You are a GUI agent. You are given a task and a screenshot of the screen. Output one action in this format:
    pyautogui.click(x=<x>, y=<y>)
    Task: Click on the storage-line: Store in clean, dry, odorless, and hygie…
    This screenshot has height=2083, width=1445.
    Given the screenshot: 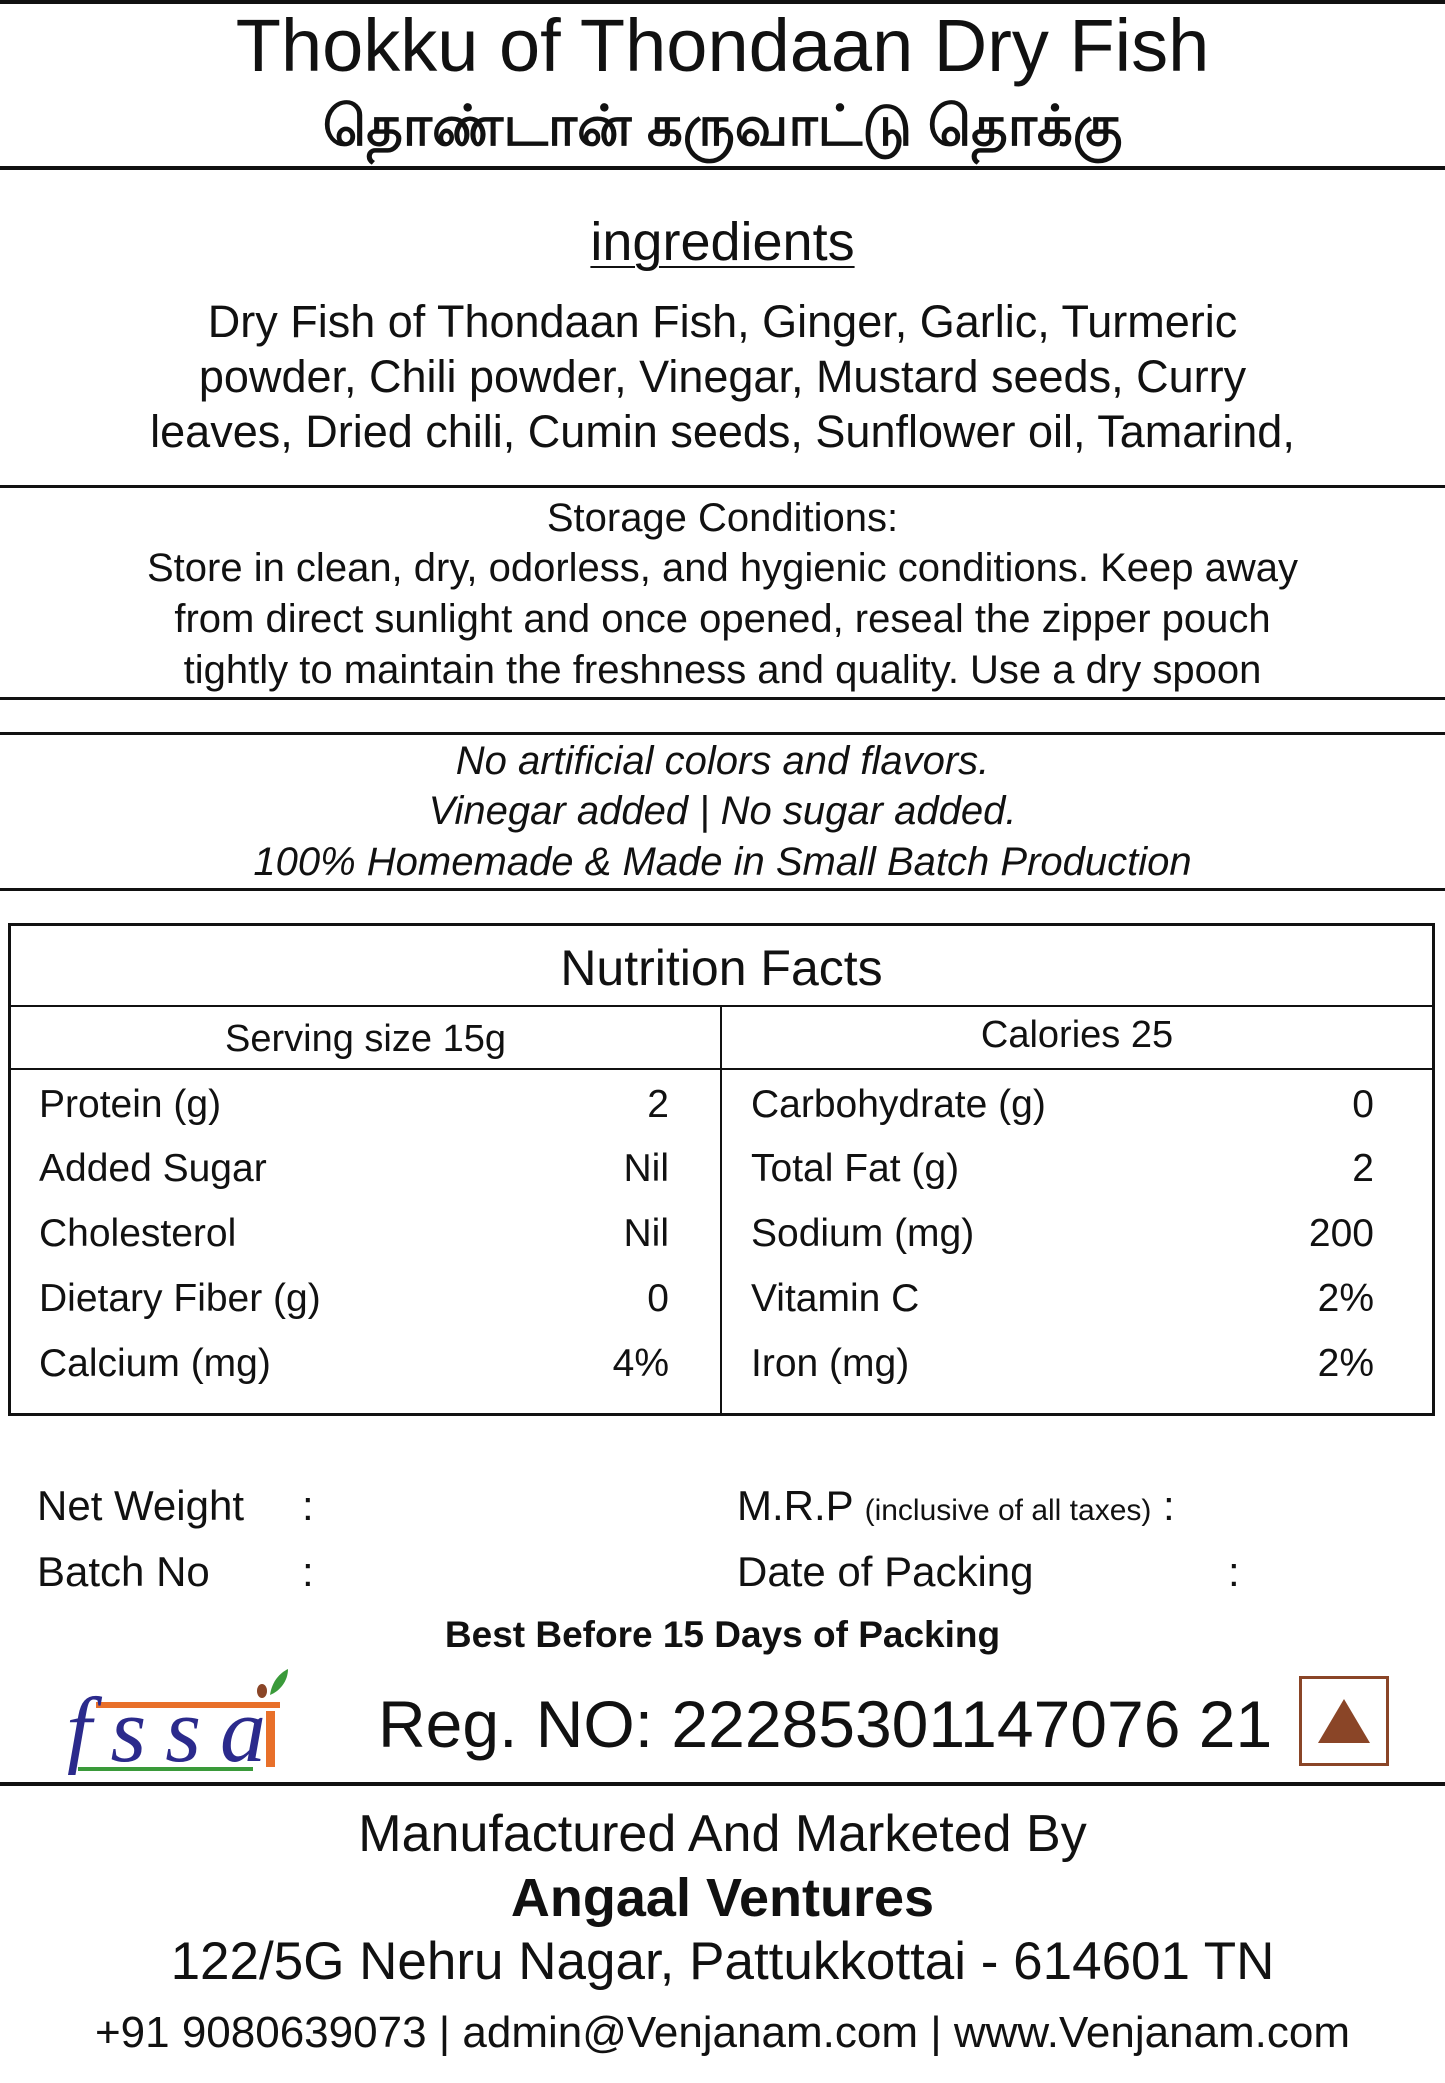 What is the action you would take?
    pyautogui.click(x=722, y=568)
    